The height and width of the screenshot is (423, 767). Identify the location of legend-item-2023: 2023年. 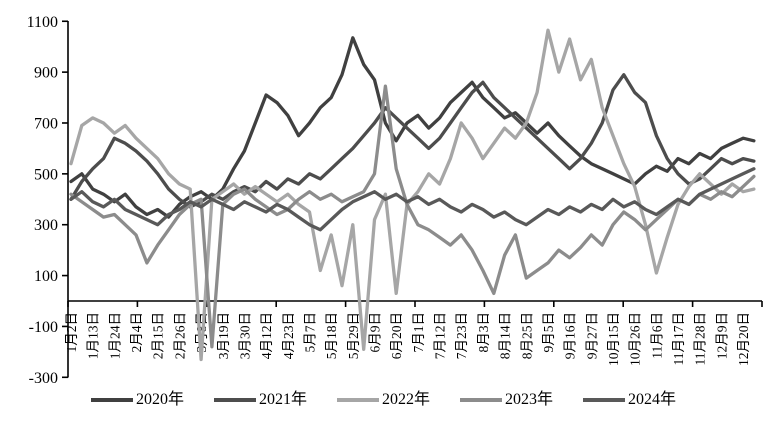
(506, 400).